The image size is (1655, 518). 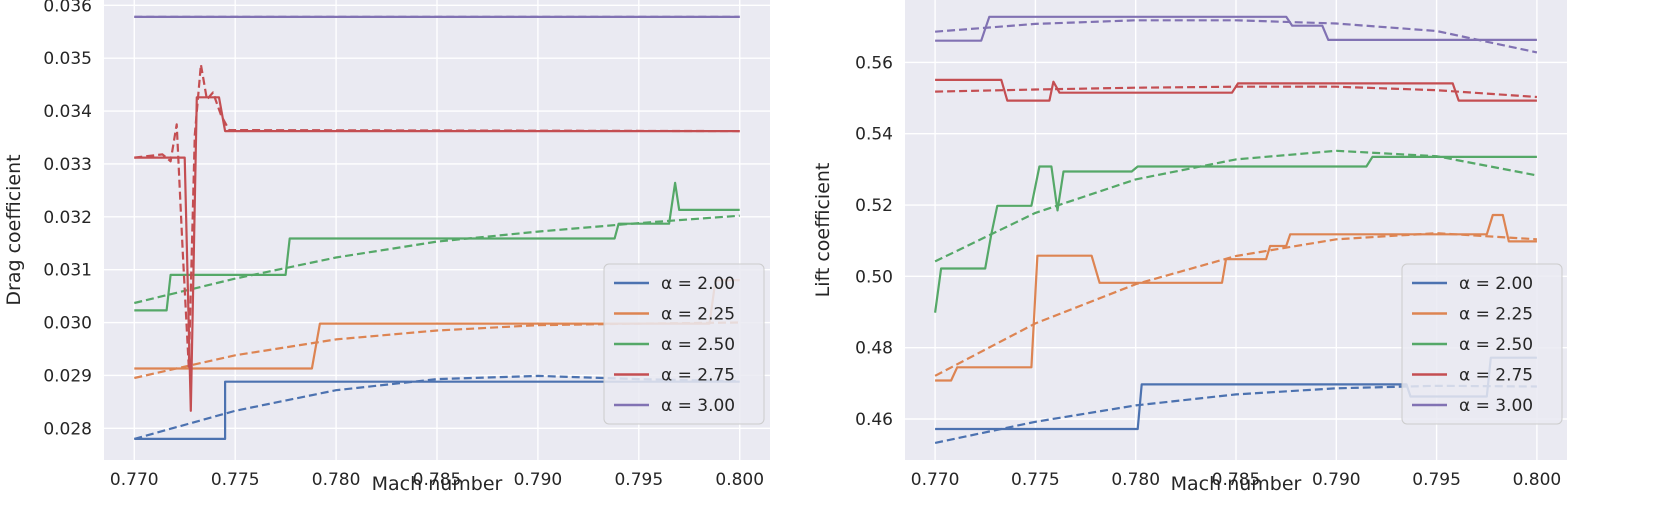 I want to click on y-tick-label: 0.033, so click(x=67, y=165).